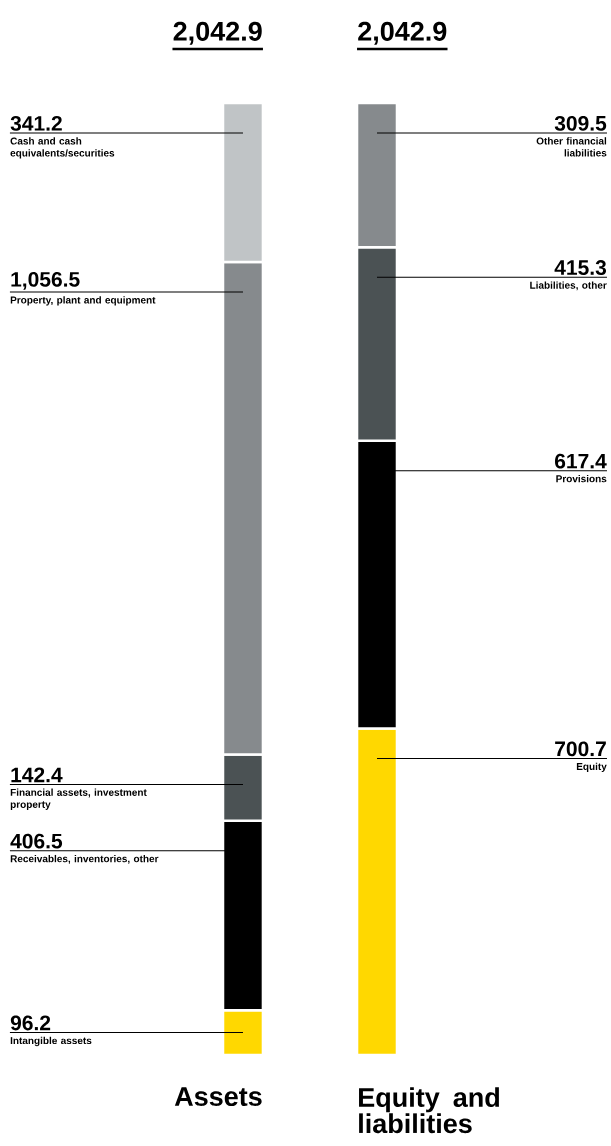 Image resolution: width=611 pixels, height=1146 pixels. Describe the element at coordinates (36, 123) in the screenshot. I see `data-label: 341.2` at that location.